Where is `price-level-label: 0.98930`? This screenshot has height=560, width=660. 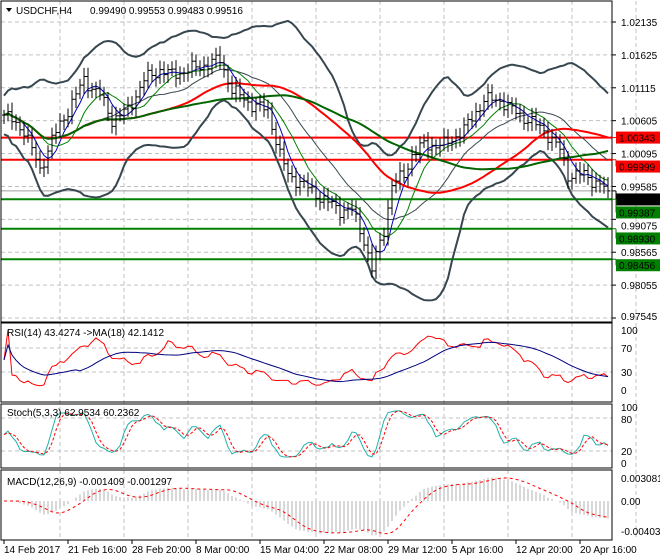
price-level-label: 0.98930 is located at coordinates (637, 239).